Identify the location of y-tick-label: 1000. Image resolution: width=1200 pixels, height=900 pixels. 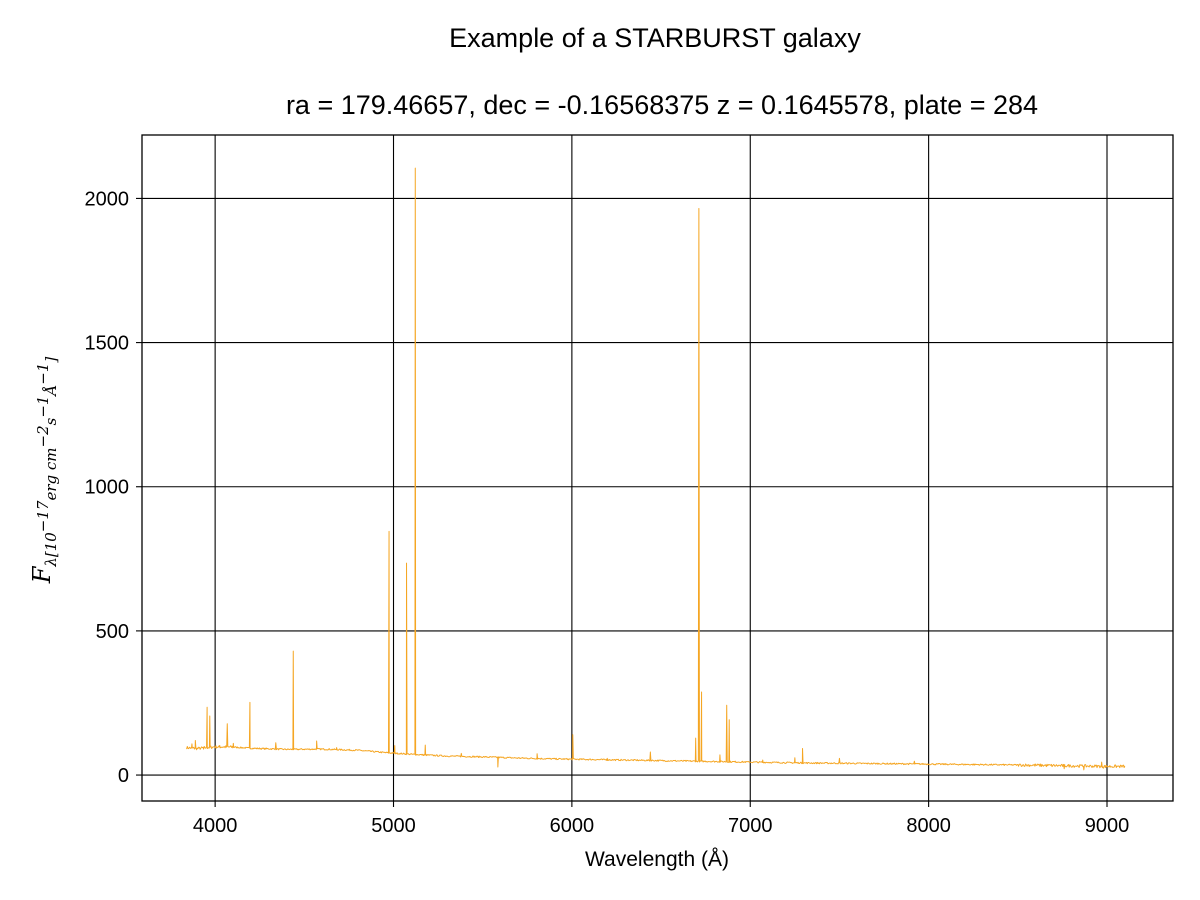
(107, 488).